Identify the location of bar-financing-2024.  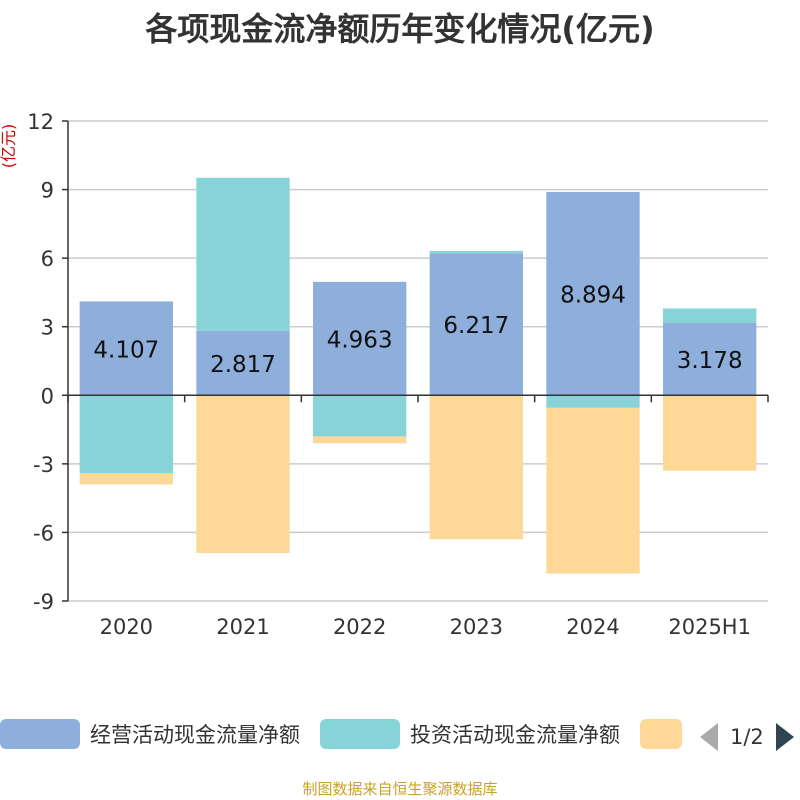
(593, 490).